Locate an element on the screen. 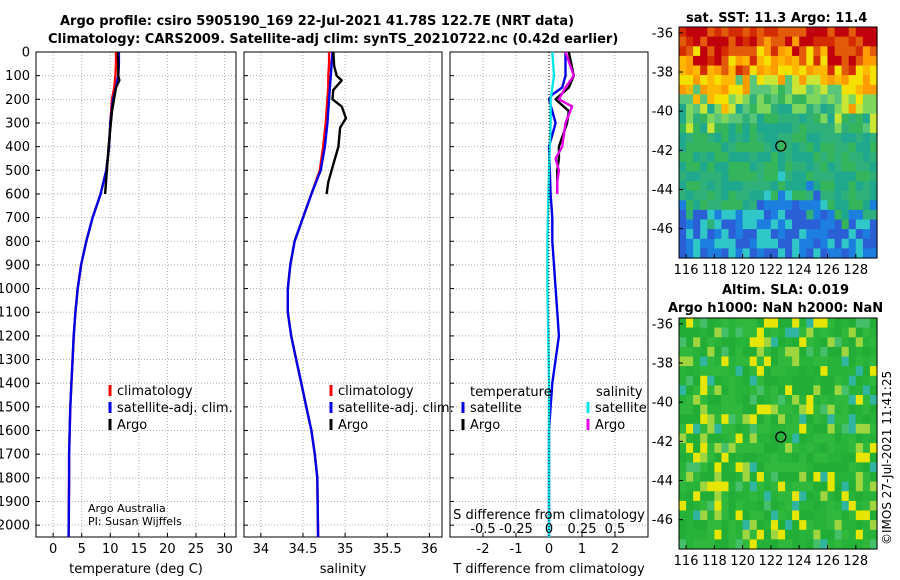 The image size is (900, 580). temperature-xtick-label: 0 is located at coordinates (53, 549).